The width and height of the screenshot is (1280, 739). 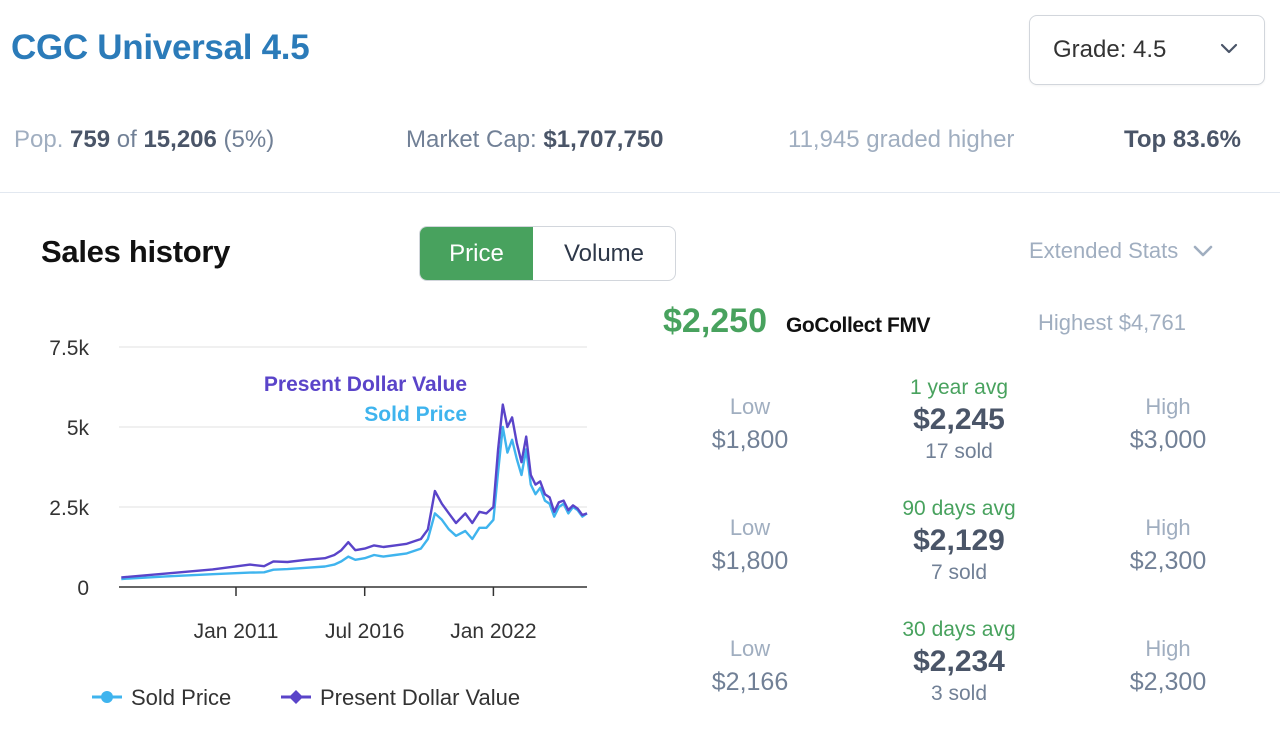 I want to click on pop-total: 15,206, so click(x=180, y=139).